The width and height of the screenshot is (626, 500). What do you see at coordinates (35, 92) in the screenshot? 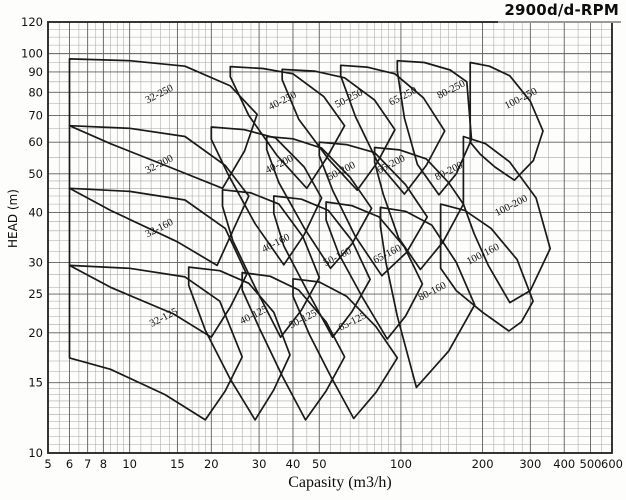
I see `y-tick-label: 80` at bounding box center [35, 92].